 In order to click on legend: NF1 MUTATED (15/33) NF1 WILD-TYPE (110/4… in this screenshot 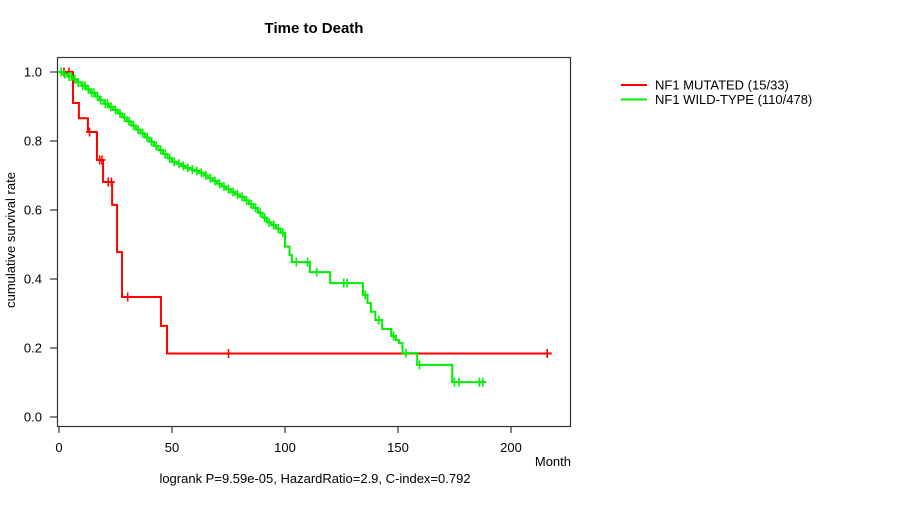, I will do `click(716, 92)`.